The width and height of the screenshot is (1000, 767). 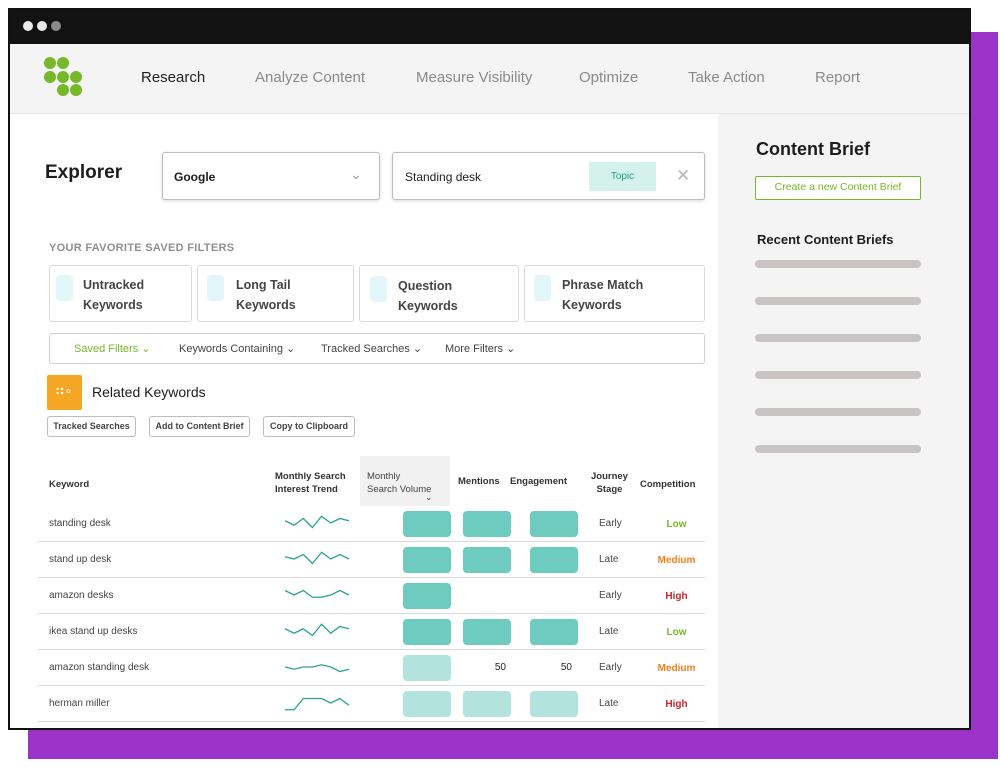 What do you see at coordinates (399, 483) in the screenshot?
I see `column-header-volume: Monthly Search Volume` at bounding box center [399, 483].